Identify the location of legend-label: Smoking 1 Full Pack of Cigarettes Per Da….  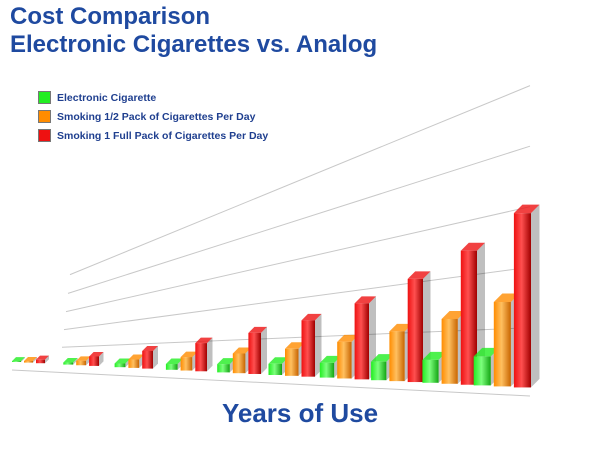
(163, 135).